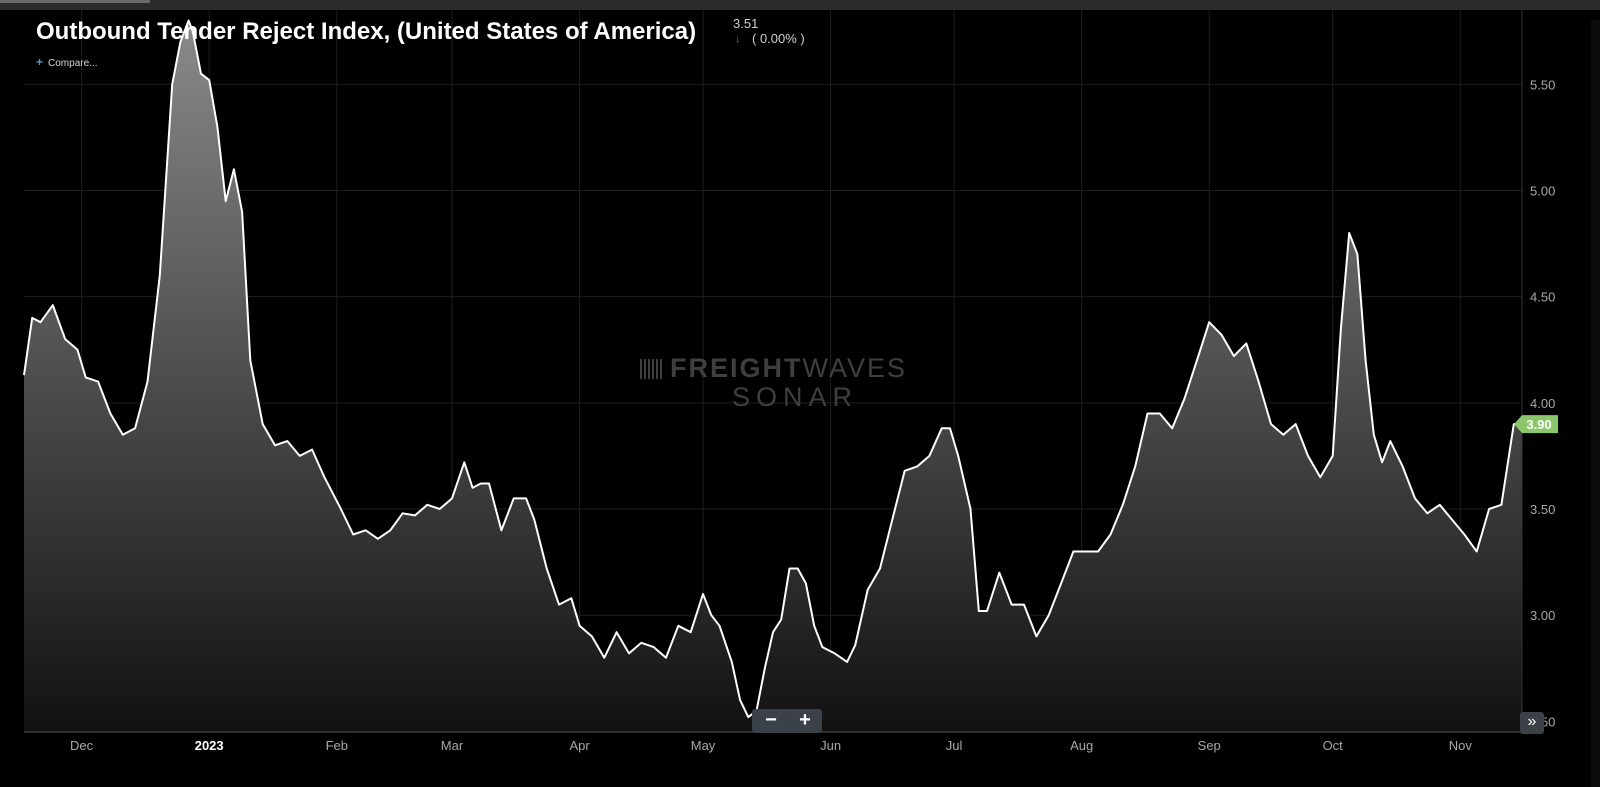 The width and height of the screenshot is (1600, 787). Describe the element at coordinates (1081, 745) in the screenshot. I see `x-tick-label: Aug` at that location.